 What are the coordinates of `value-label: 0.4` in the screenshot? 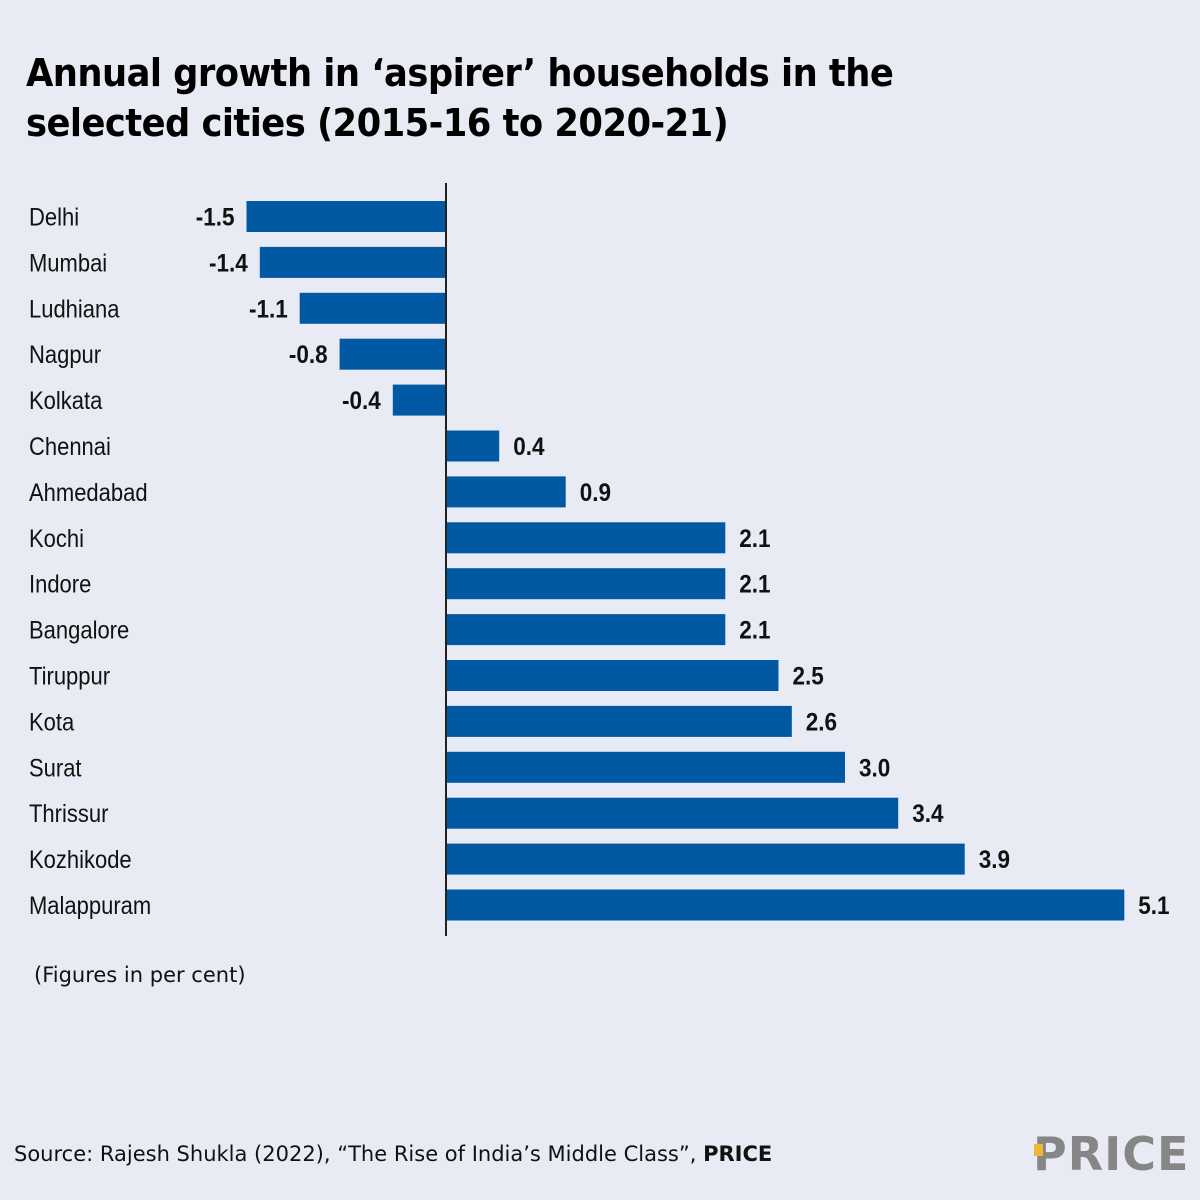 It's located at (529, 447).